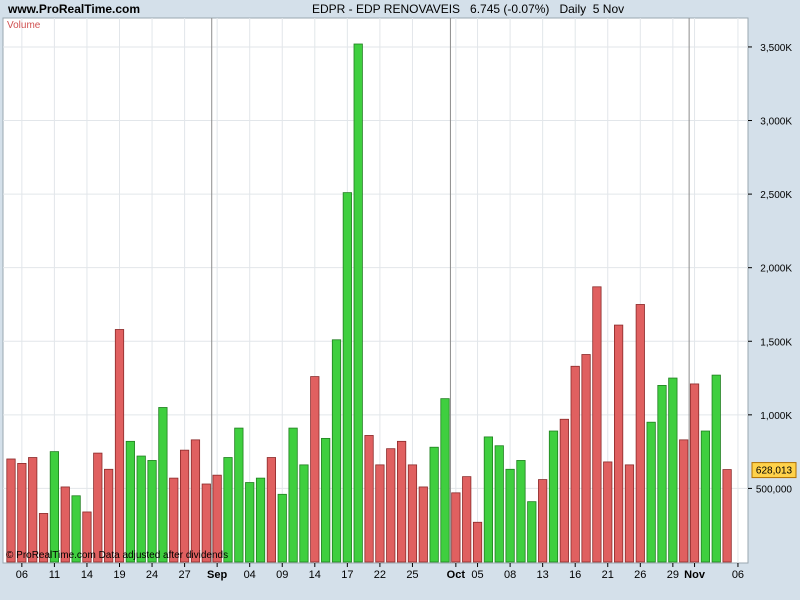  Describe the element at coordinates (412, 575) in the screenshot. I see `x-tick-label: 25` at that location.